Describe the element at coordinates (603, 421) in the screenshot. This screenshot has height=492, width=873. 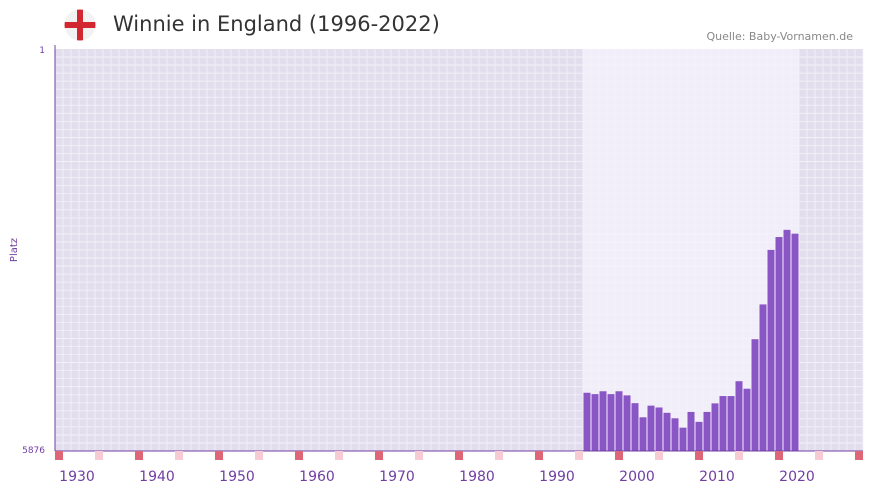
I see `bar-1996` at that location.